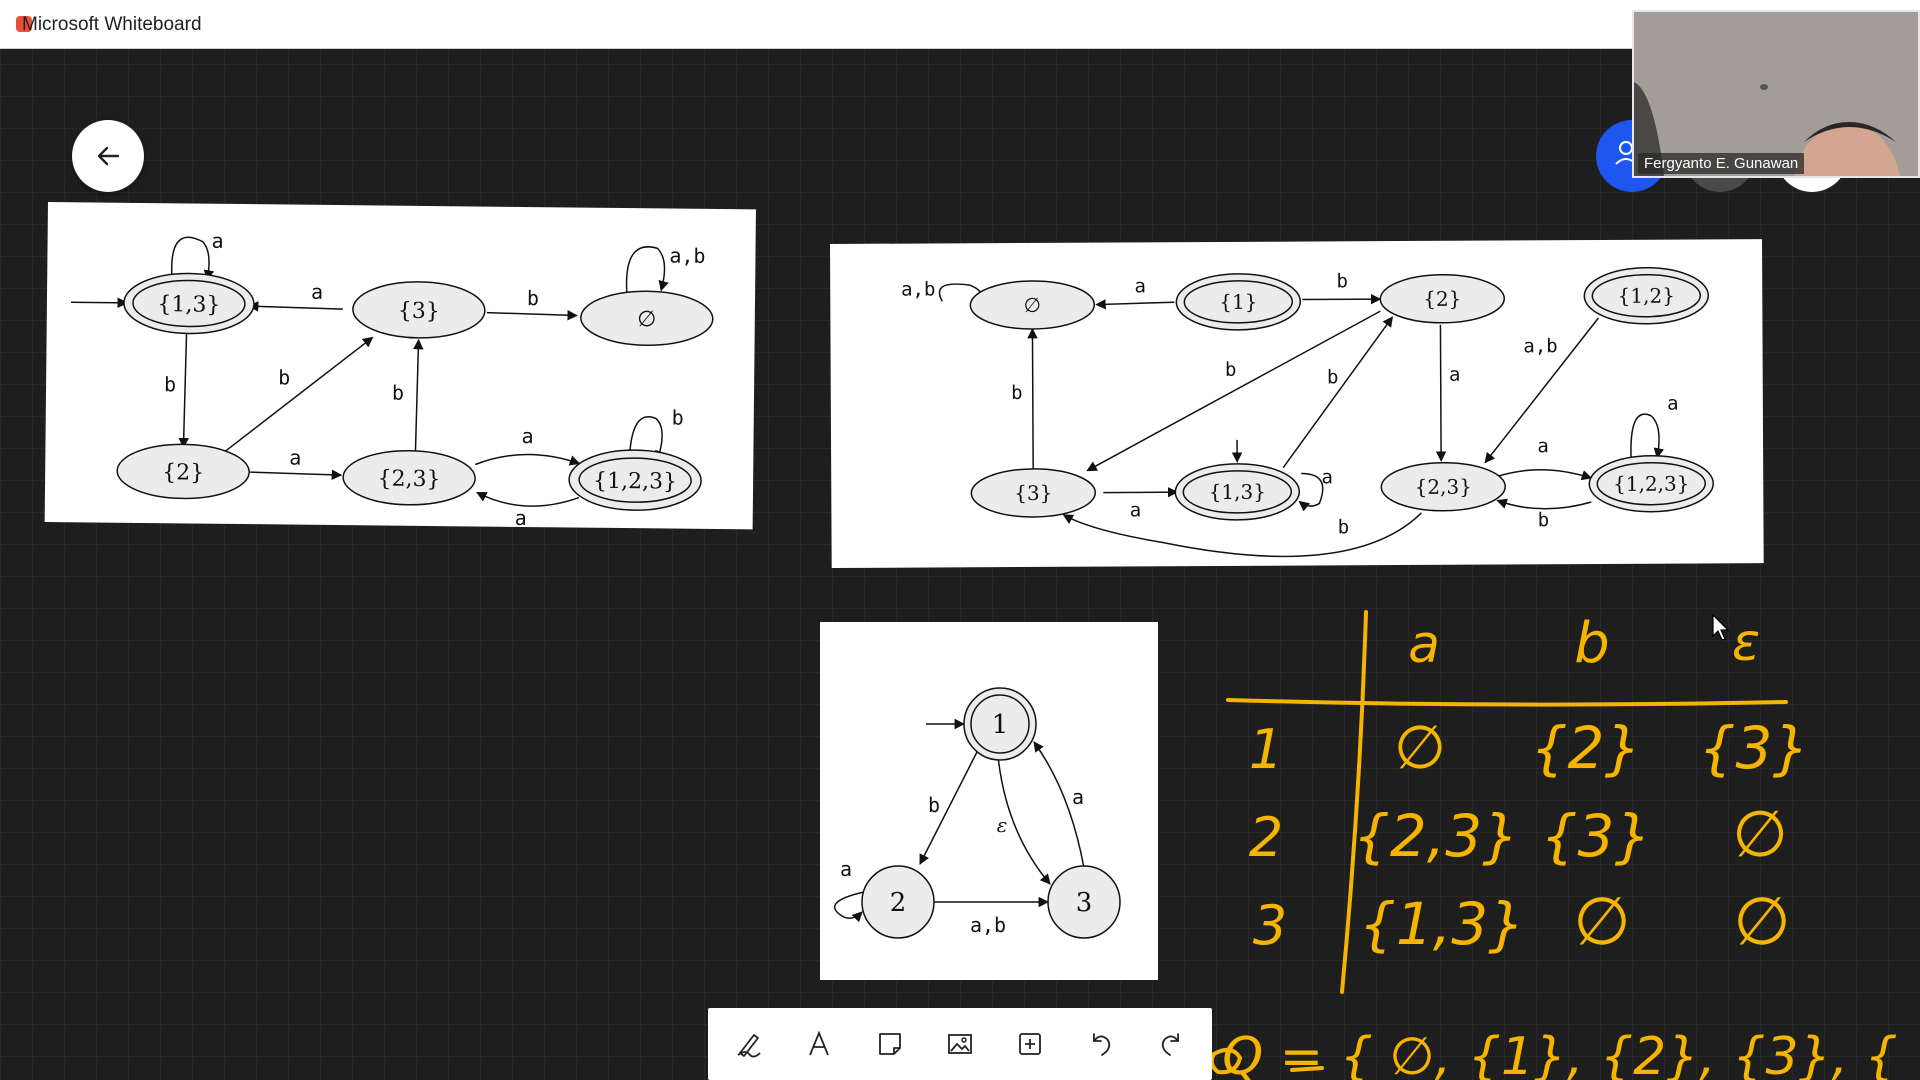  What do you see at coordinates (960, 24) in the screenshot?
I see `title-bar: Microsoft Whiteboard` at bounding box center [960, 24].